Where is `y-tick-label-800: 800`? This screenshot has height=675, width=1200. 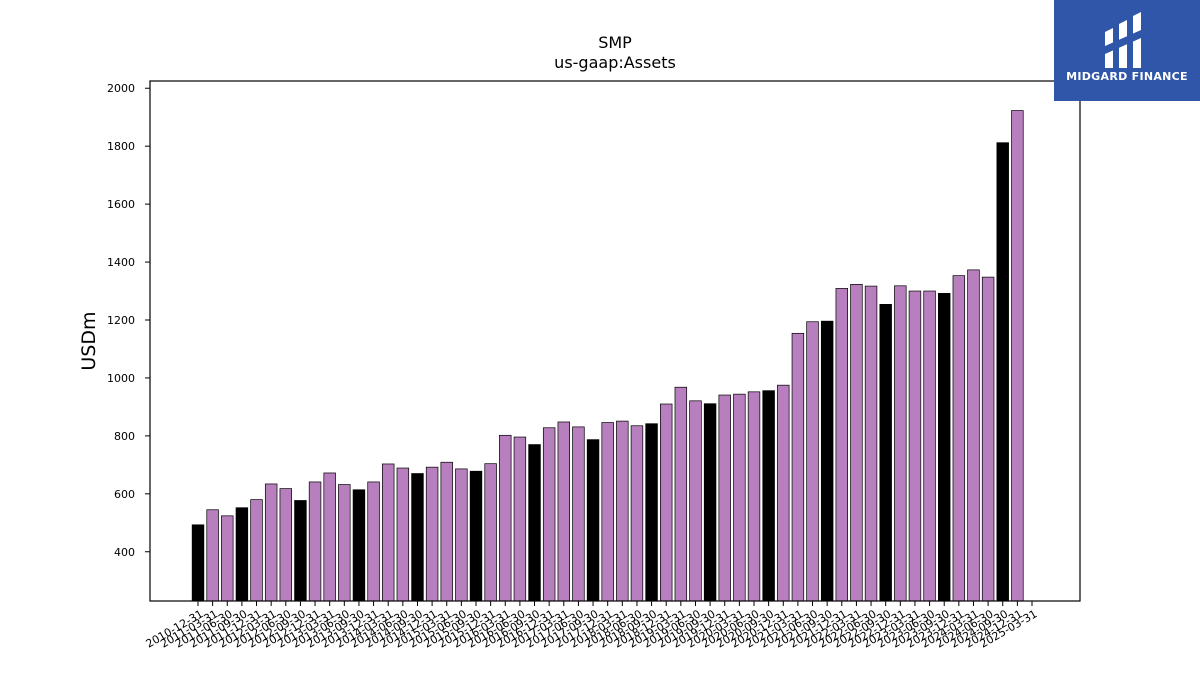
y-tick-label-800: 800 is located at coordinates (124, 436).